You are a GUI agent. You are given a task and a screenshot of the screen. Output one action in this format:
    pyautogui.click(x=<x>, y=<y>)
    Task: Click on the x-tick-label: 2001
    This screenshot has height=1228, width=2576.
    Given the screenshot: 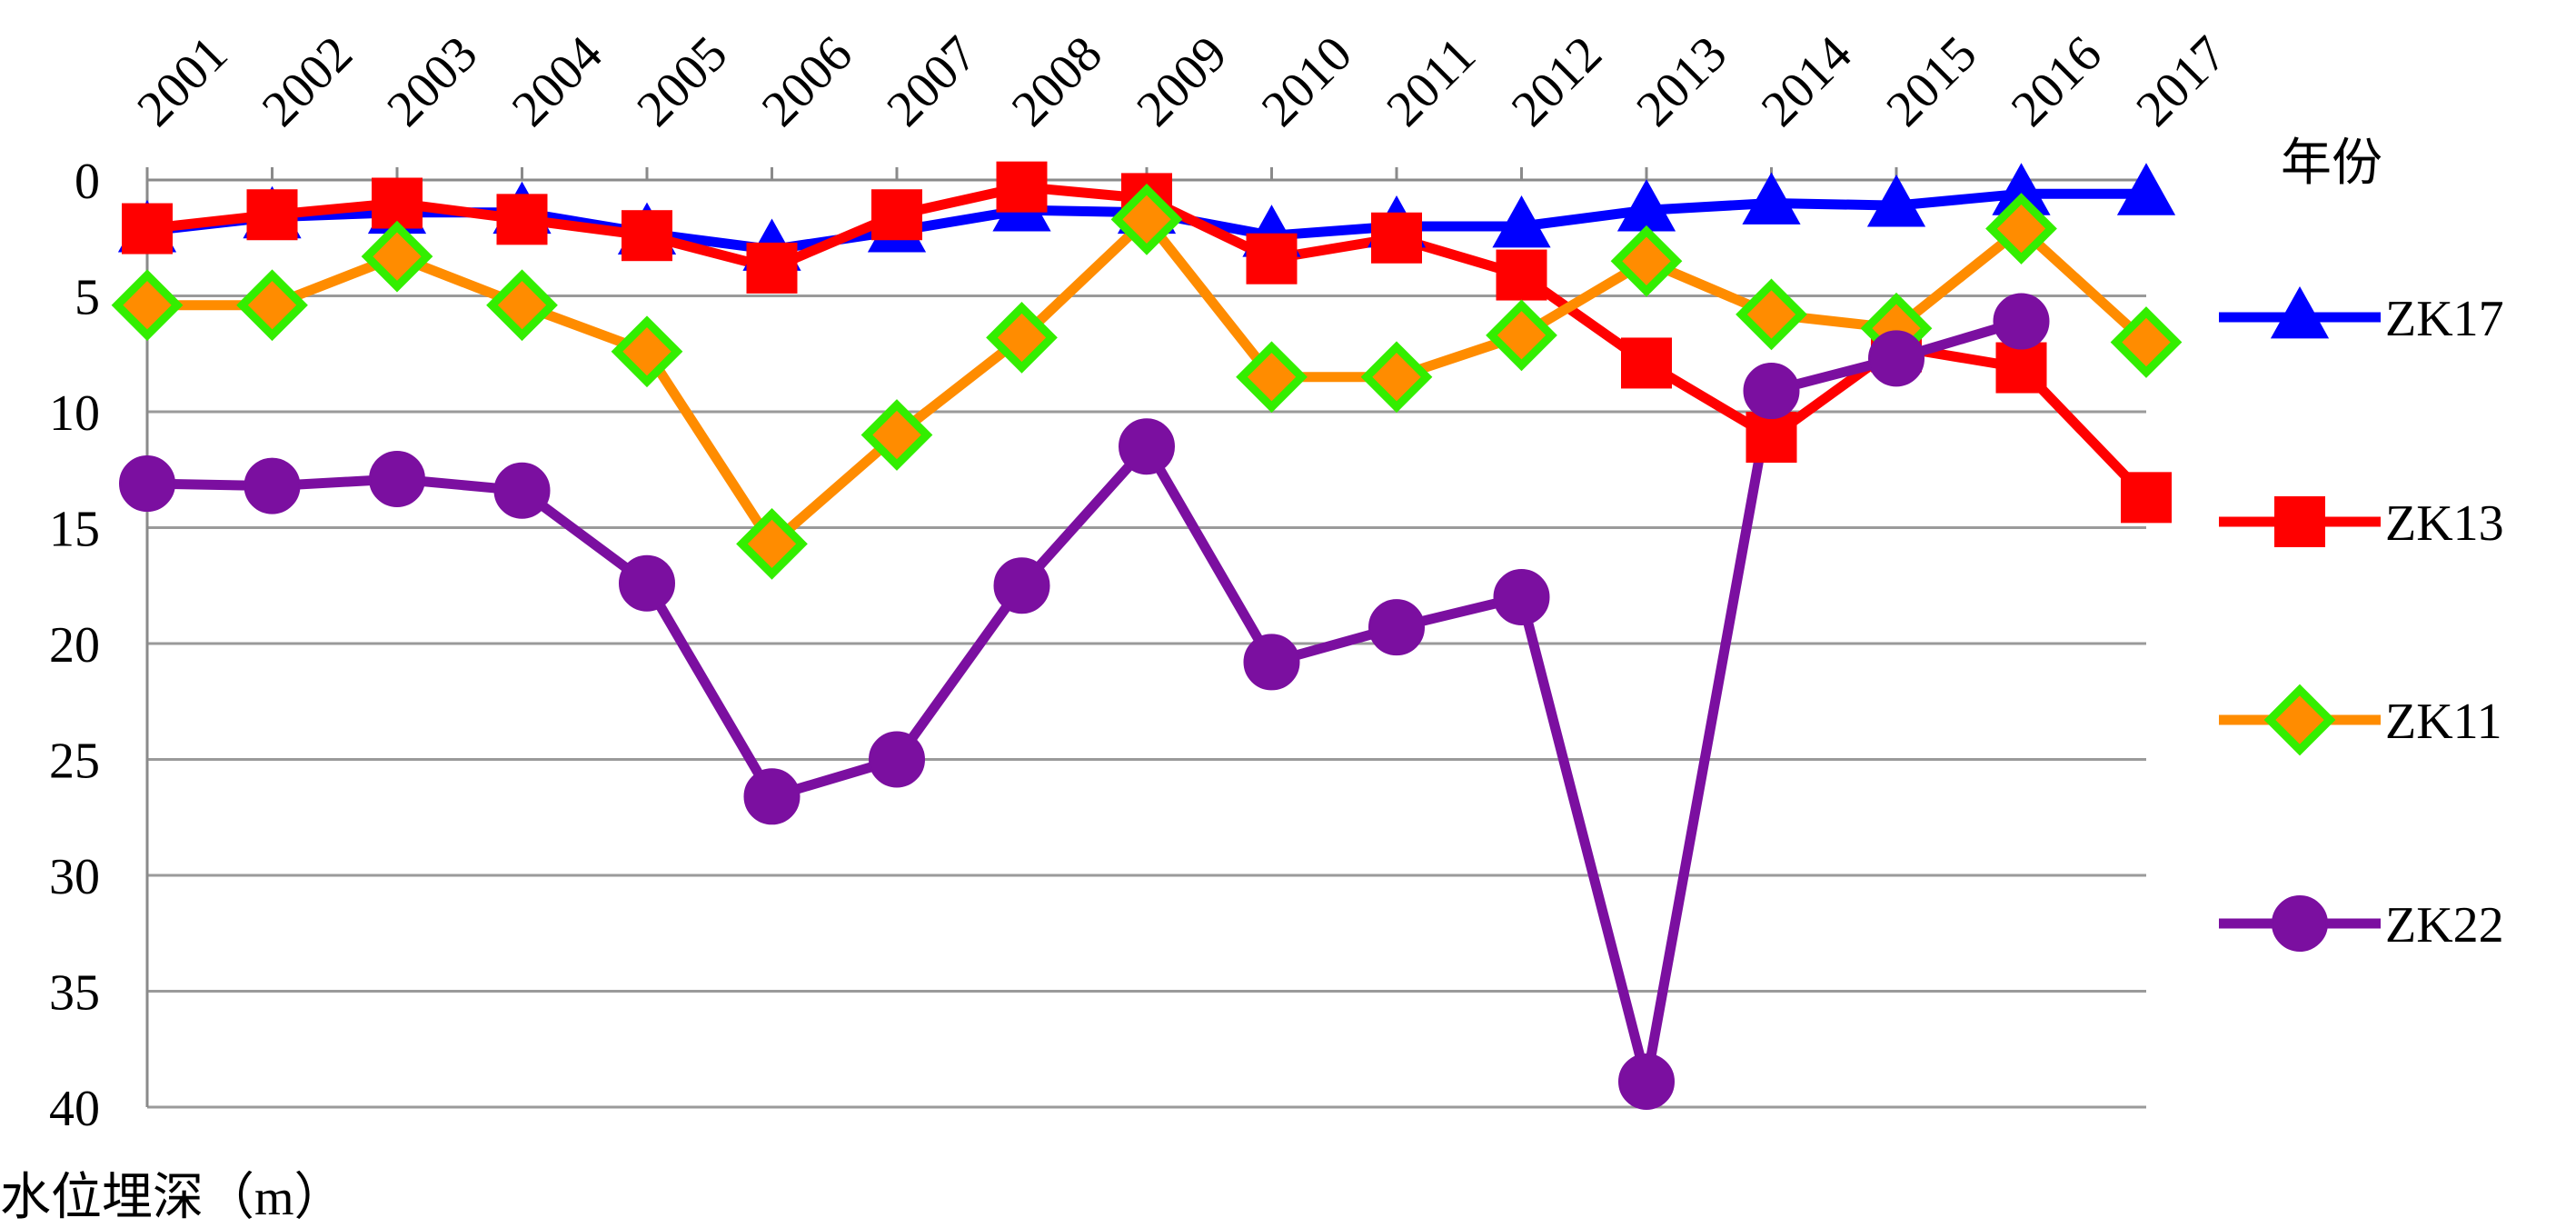 What is the action you would take?
    pyautogui.click(x=182, y=81)
    